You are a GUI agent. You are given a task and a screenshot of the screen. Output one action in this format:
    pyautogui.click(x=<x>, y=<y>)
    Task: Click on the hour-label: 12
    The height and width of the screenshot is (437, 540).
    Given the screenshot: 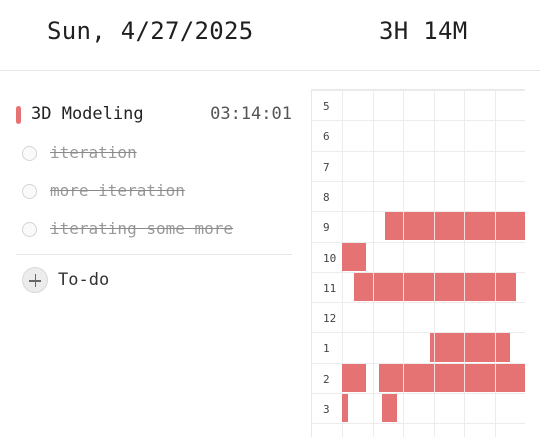 What is the action you would take?
    pyautogui.click(x=330, y=319)
    